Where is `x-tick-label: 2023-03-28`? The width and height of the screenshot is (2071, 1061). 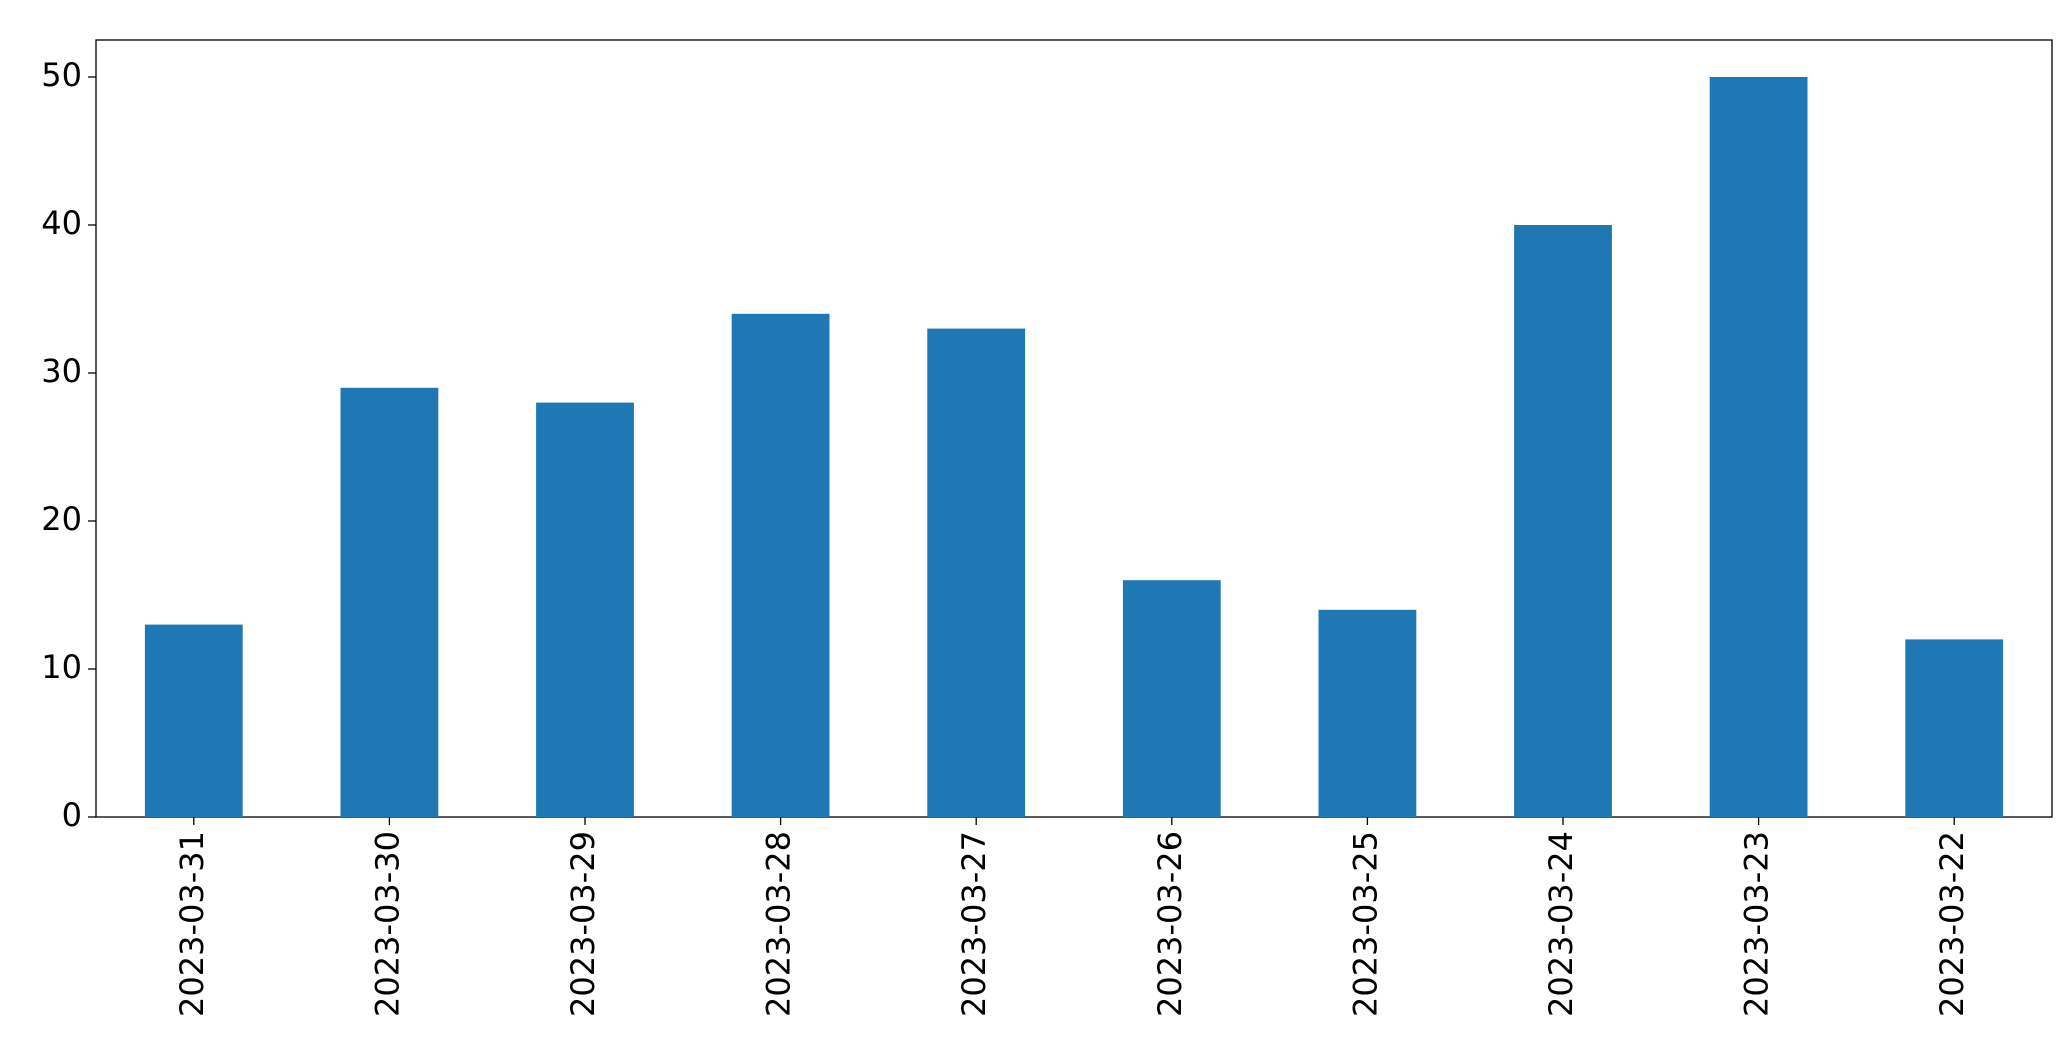
x-tick-label: 2023-03-28 is located at coordinates (779, 924).